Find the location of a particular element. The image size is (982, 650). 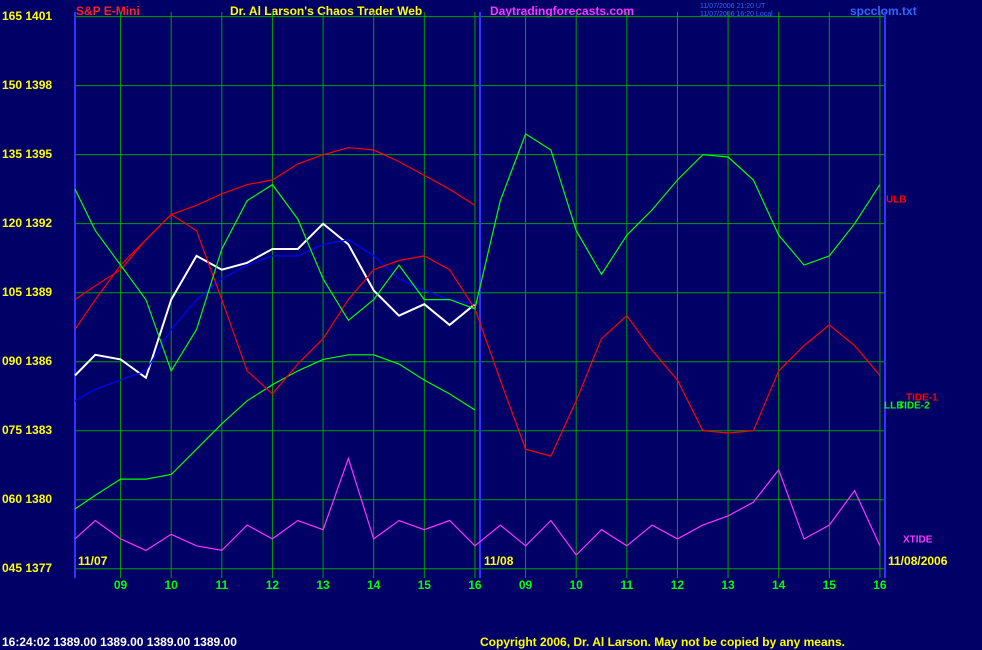

series-label: XTIDE is located at coordinates (918, 540).